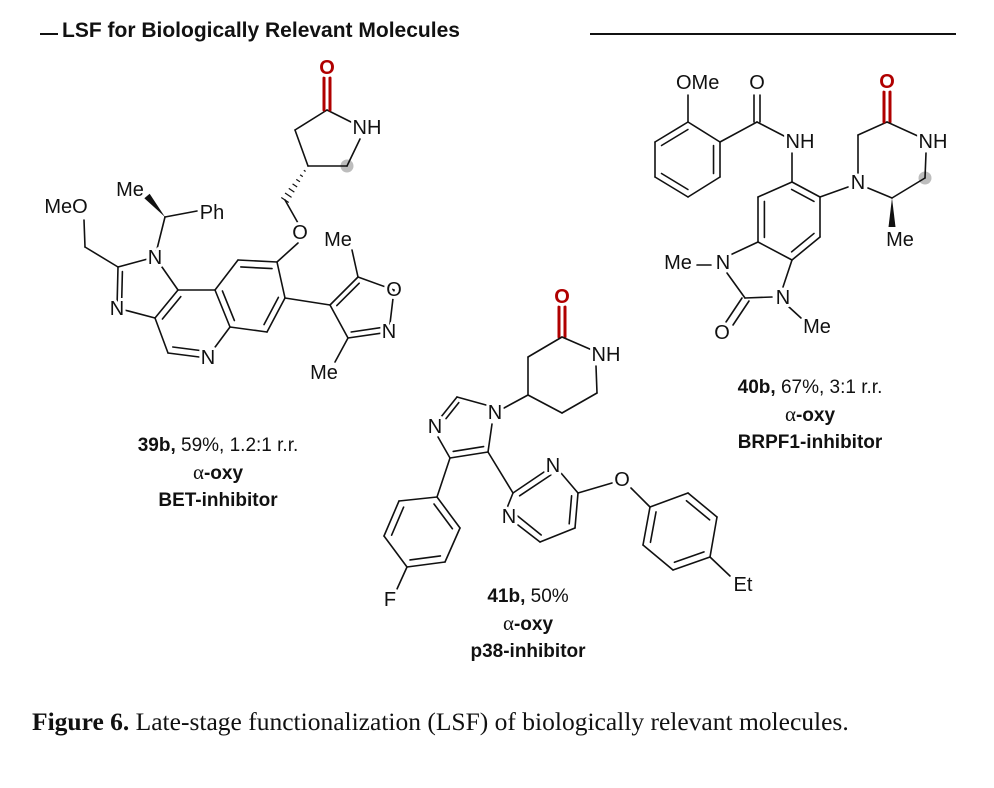 The height and width of the screenshot is (788, 994). I want to click on compound-target: BRPF1-inhibitor, so click(810, 442).